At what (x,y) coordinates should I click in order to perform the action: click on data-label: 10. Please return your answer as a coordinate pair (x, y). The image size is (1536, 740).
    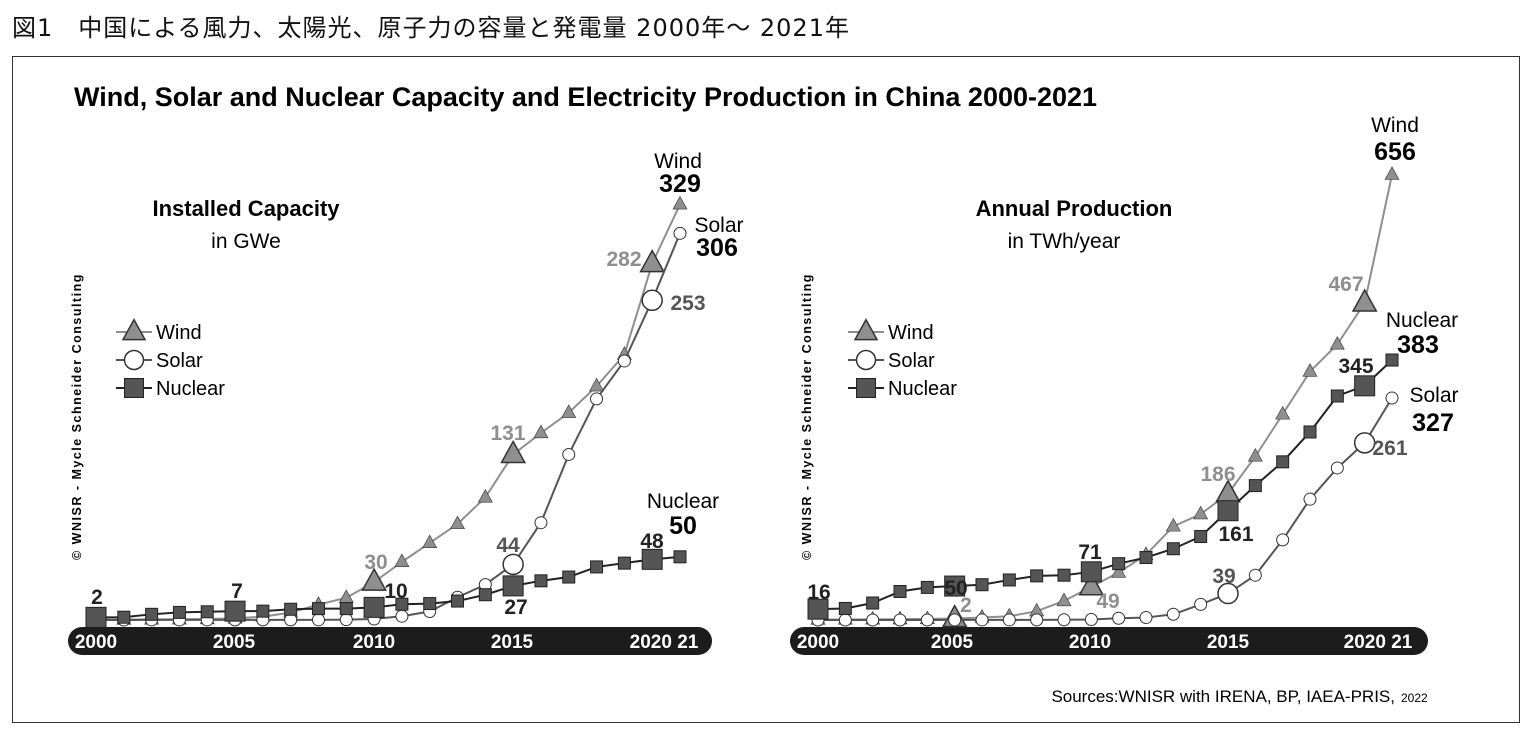
    Looking at the image, I should click on (395, 591).